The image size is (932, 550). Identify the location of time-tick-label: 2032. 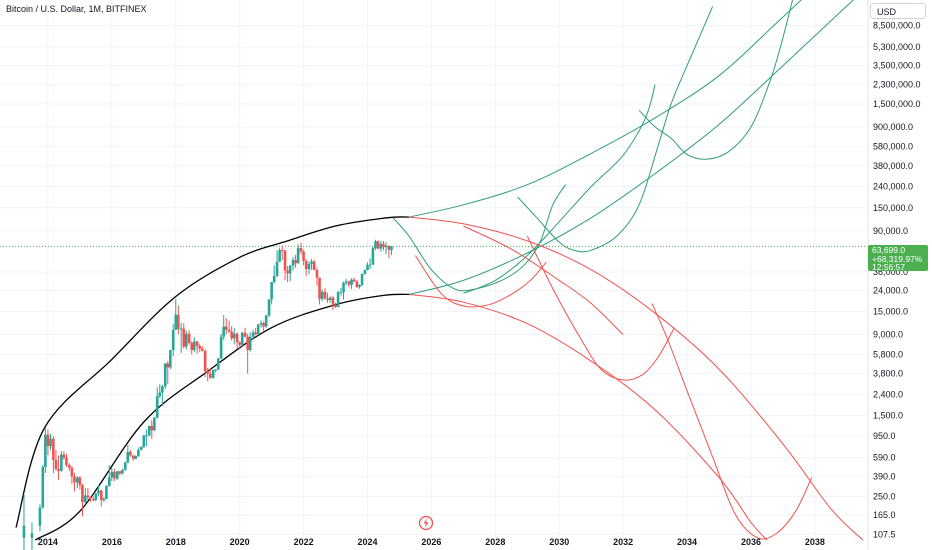
(623, 542).